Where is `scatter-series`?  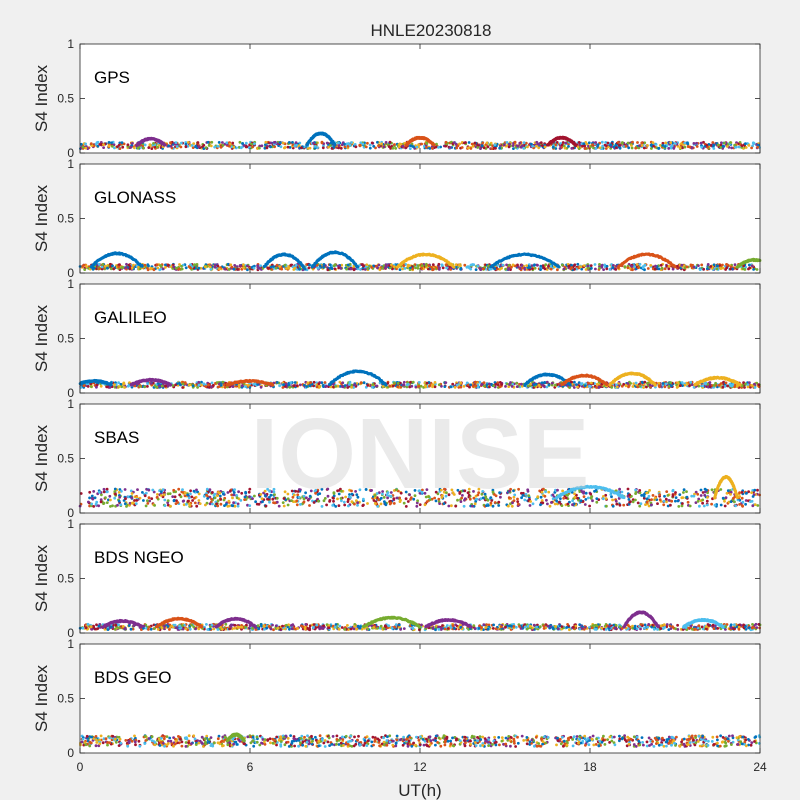
scatter-series is located at coordinates (420, 261).